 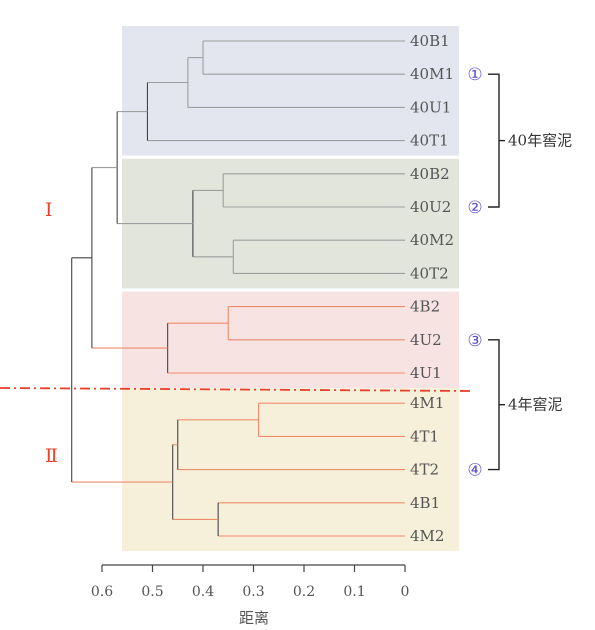 I want to click on cluster-marker-3: ③, so click(x=474, y=341).